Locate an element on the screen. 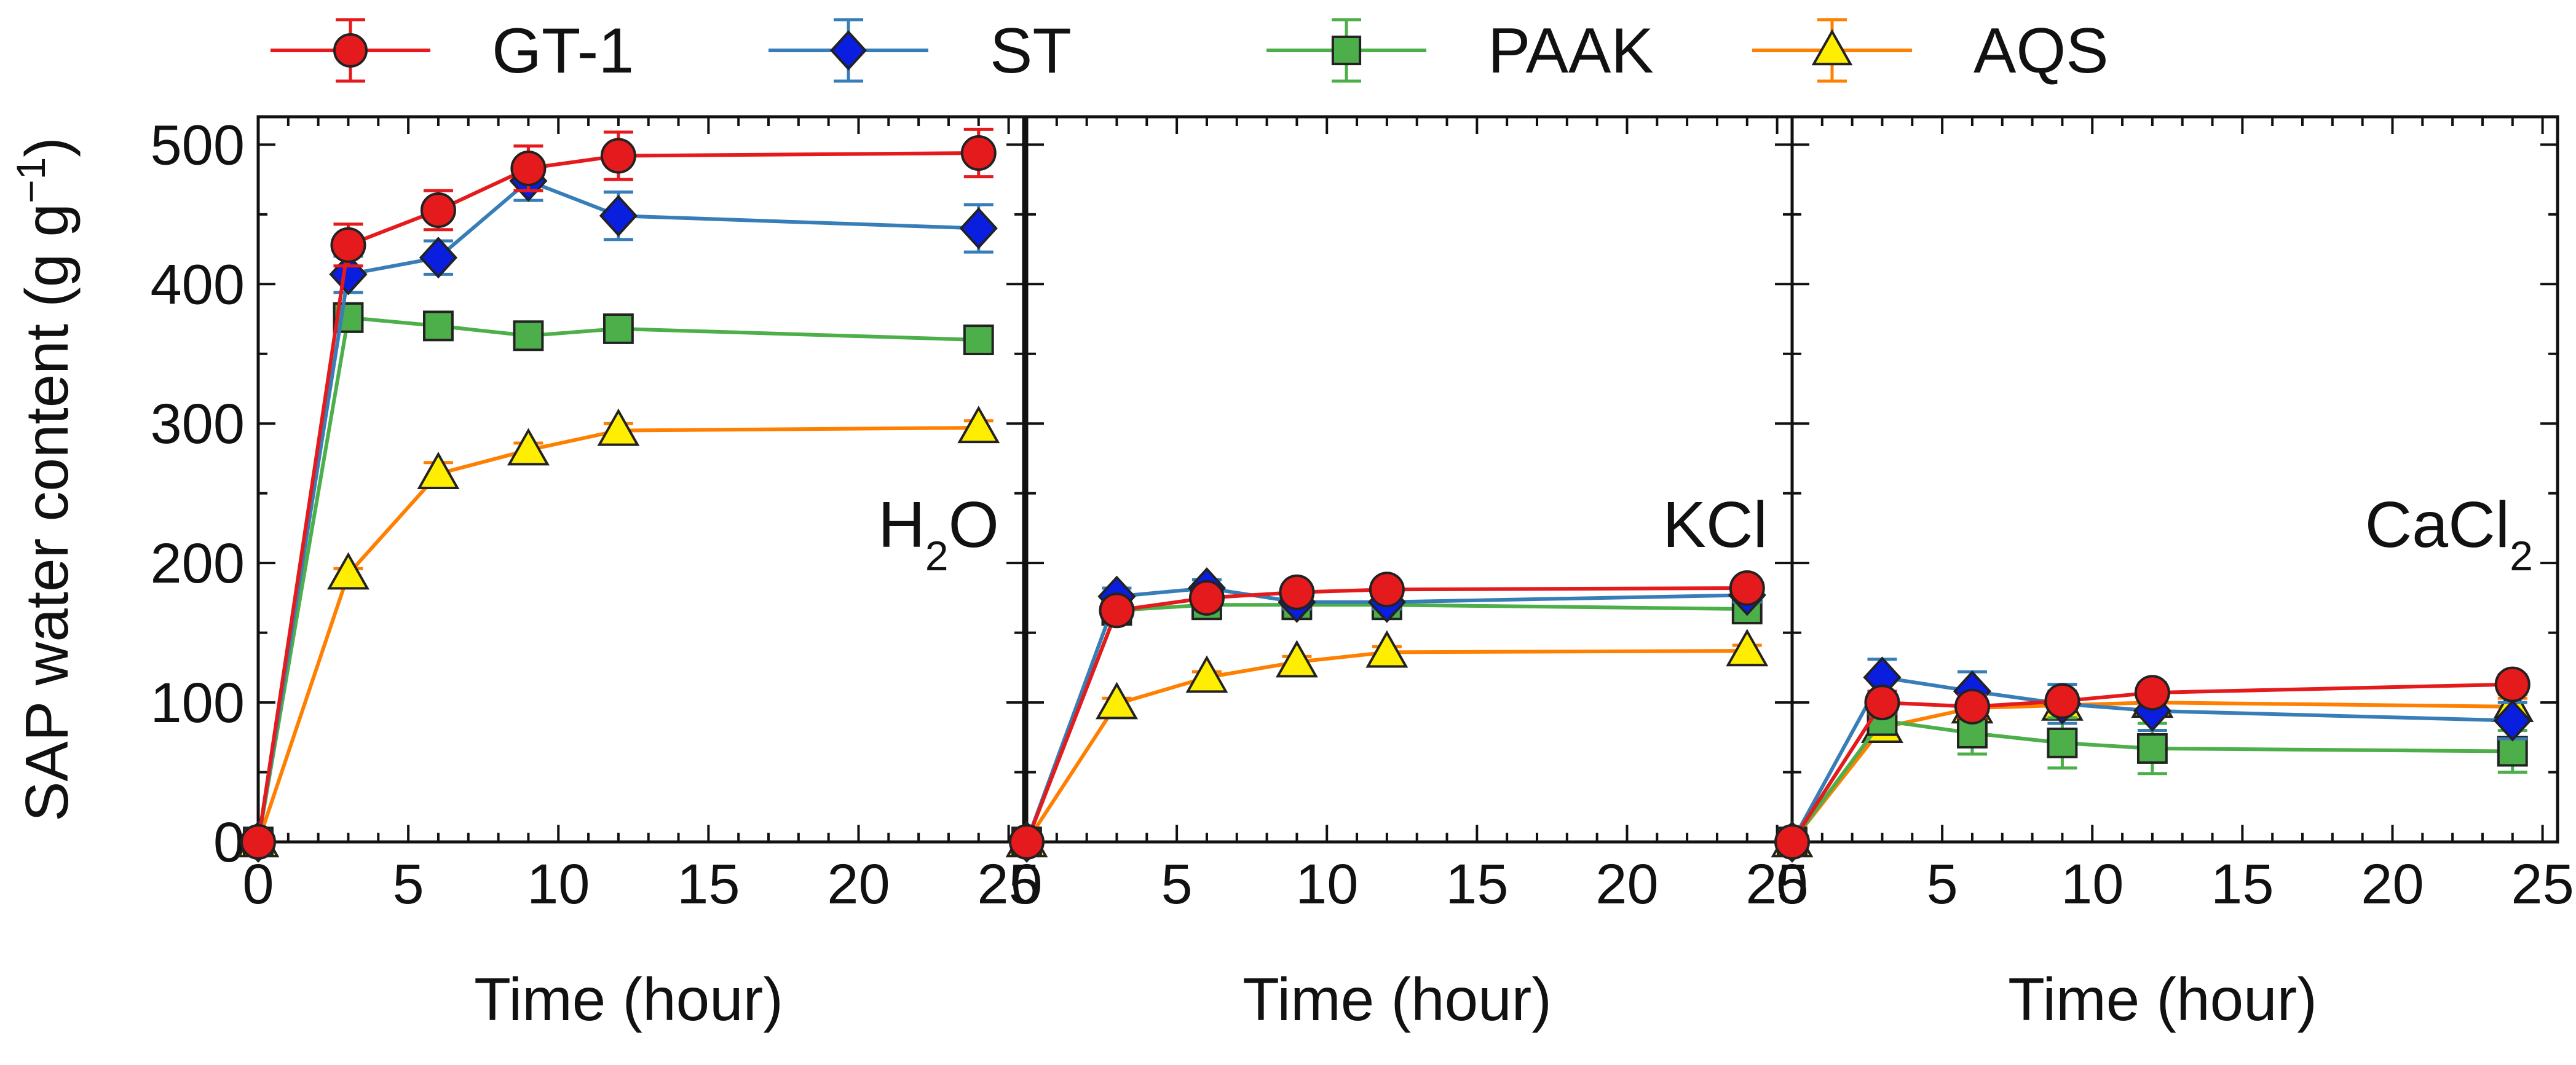 Image resolution: width=2576 pixels, height=1065 pixels. panel-label-main: H is located at coordinates (902, 525).